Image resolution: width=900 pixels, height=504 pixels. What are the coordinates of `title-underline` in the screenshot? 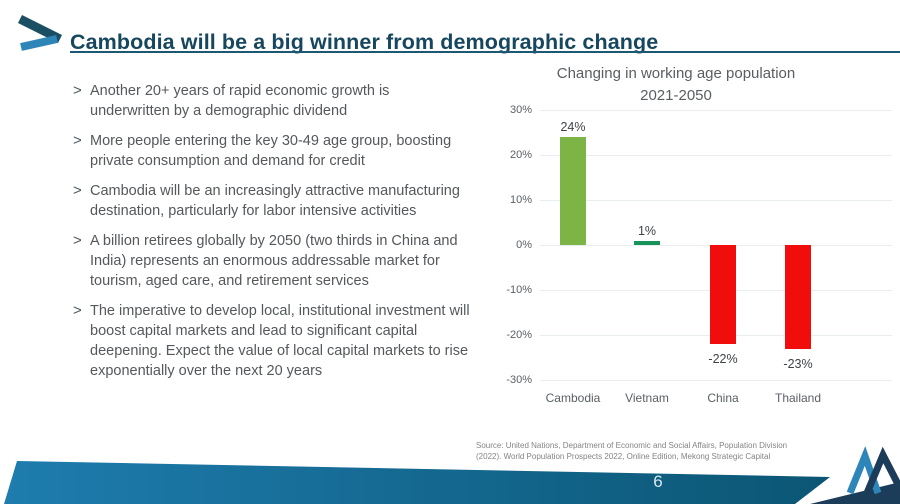 It's located at (485, 52).